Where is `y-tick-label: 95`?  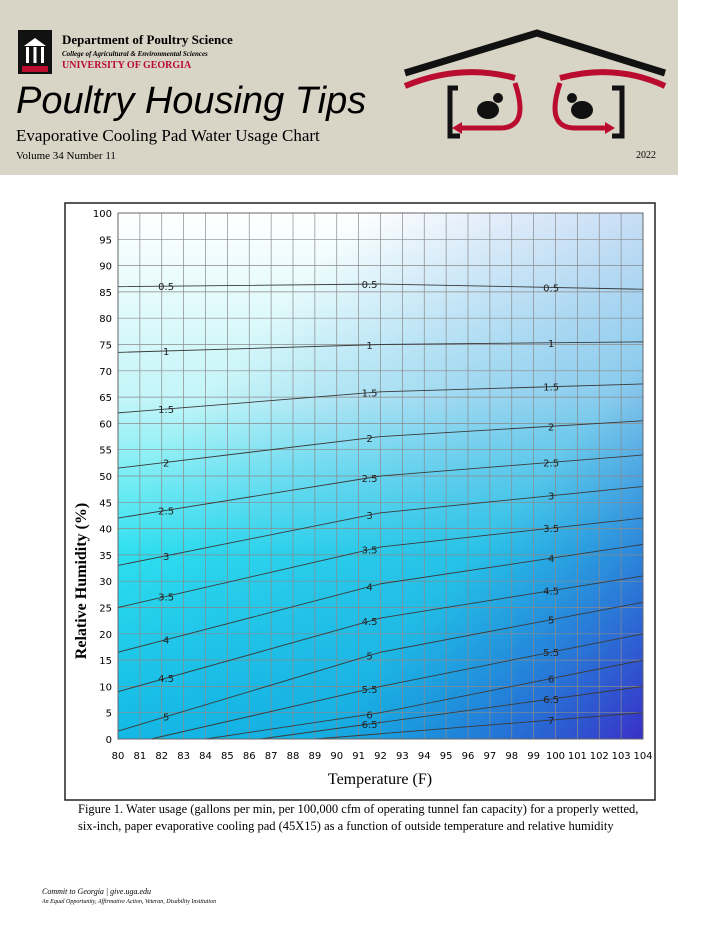 y-tick-label: 95 is located at coordinates (105, 240).